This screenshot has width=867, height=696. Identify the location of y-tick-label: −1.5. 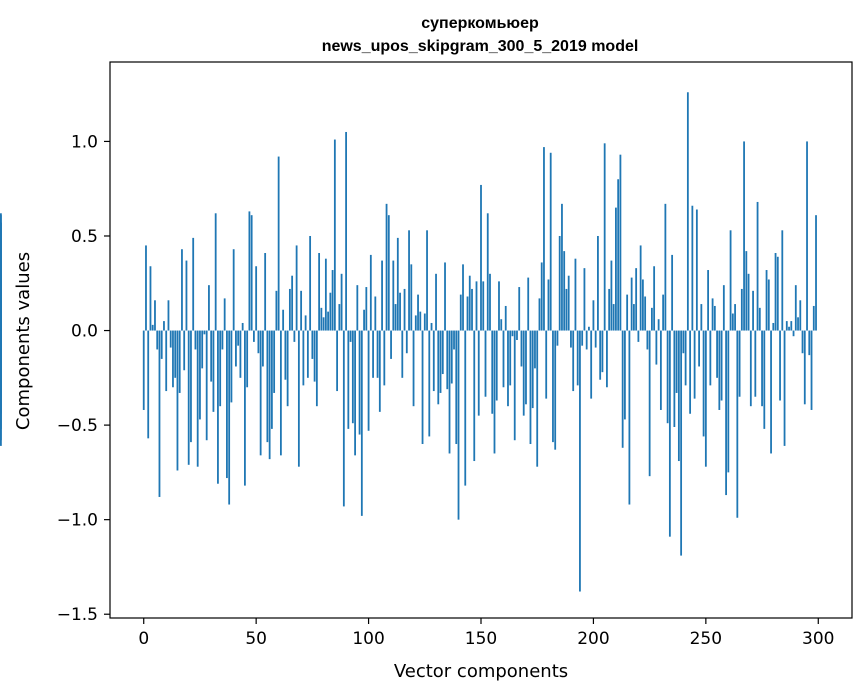
(77, 615).